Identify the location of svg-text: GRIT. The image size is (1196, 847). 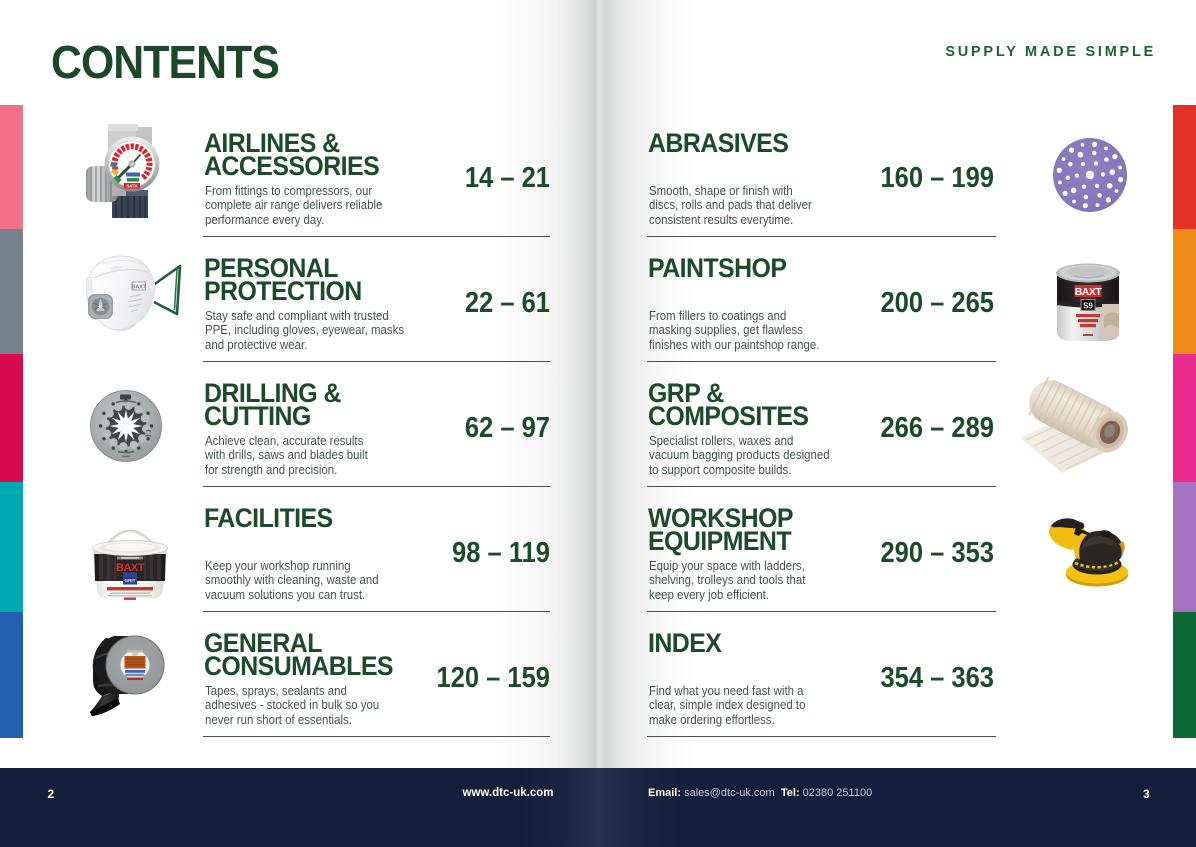
(130, 580).